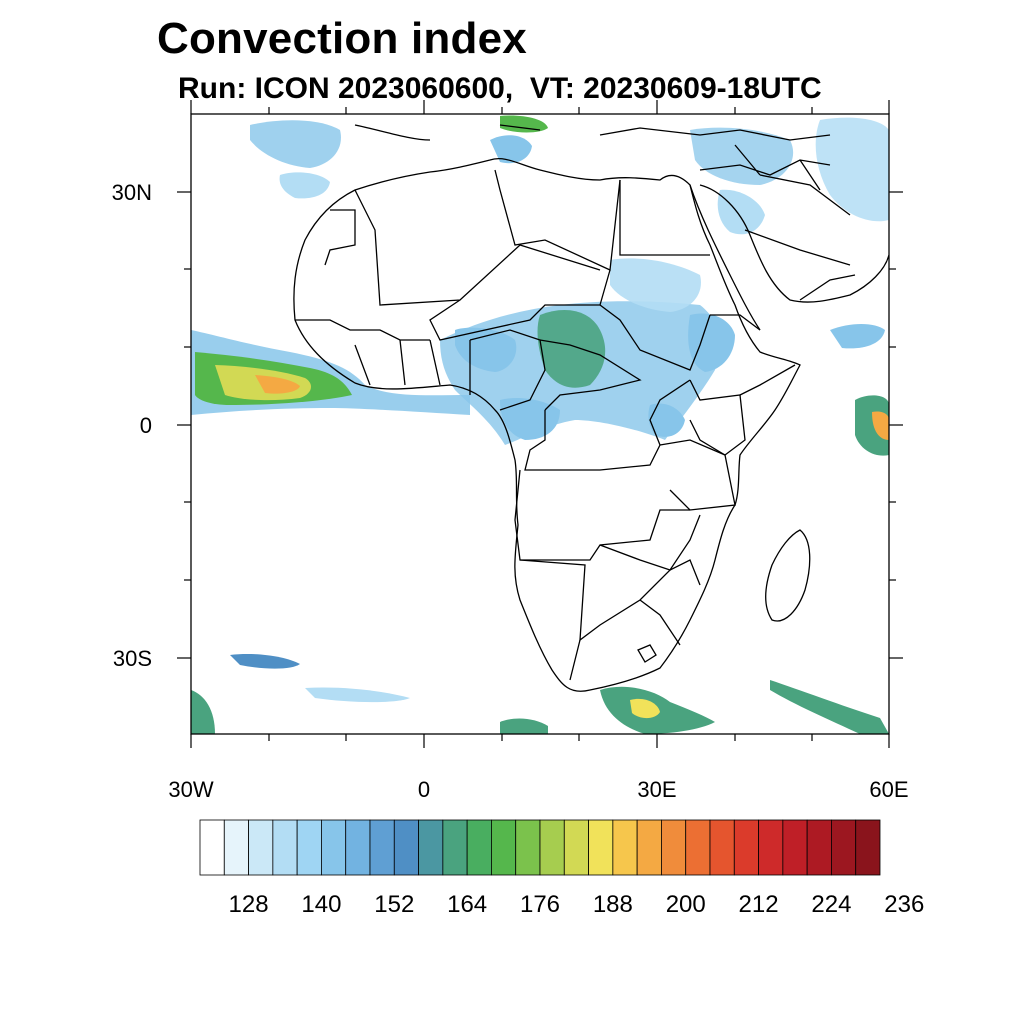 The width and height of the screenshot is (1024, 1024). What do you see at coordinates (857, 336) in the screenshot?
I see `convection-arabian-sea` at bounding box center [857, 336].